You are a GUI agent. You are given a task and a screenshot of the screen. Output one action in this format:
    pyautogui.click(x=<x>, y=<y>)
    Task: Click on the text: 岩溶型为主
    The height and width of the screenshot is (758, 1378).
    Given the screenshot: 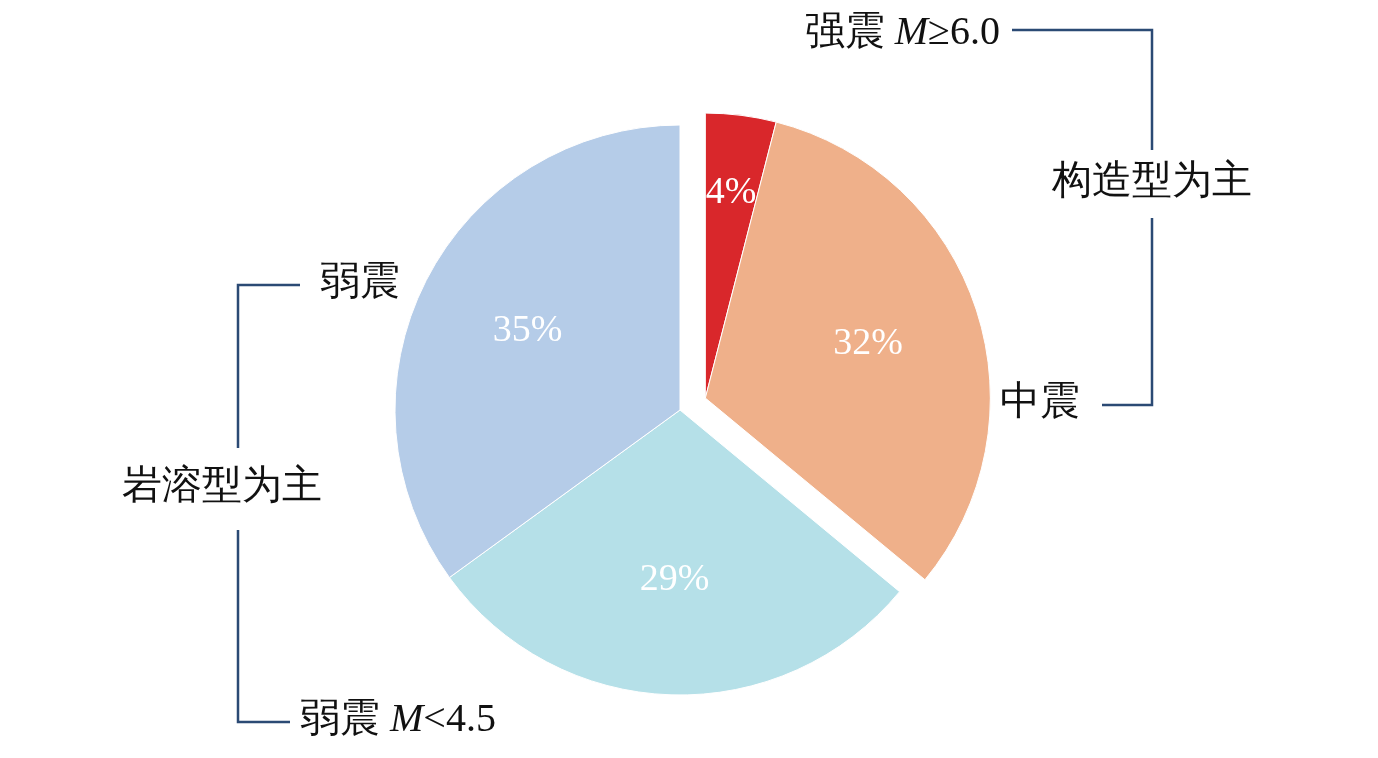 What is the action you would take?
    pyautogui.click(x=222, y=485)
    